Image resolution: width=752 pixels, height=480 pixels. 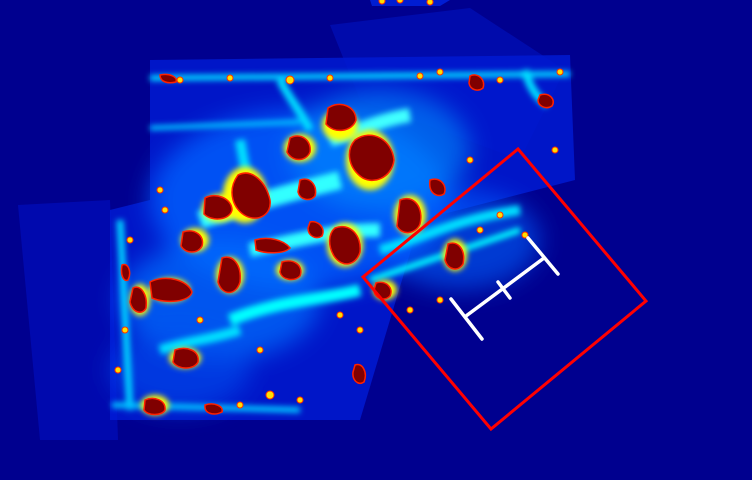 I want to click on marker-beam, so click(x=505, y=287).